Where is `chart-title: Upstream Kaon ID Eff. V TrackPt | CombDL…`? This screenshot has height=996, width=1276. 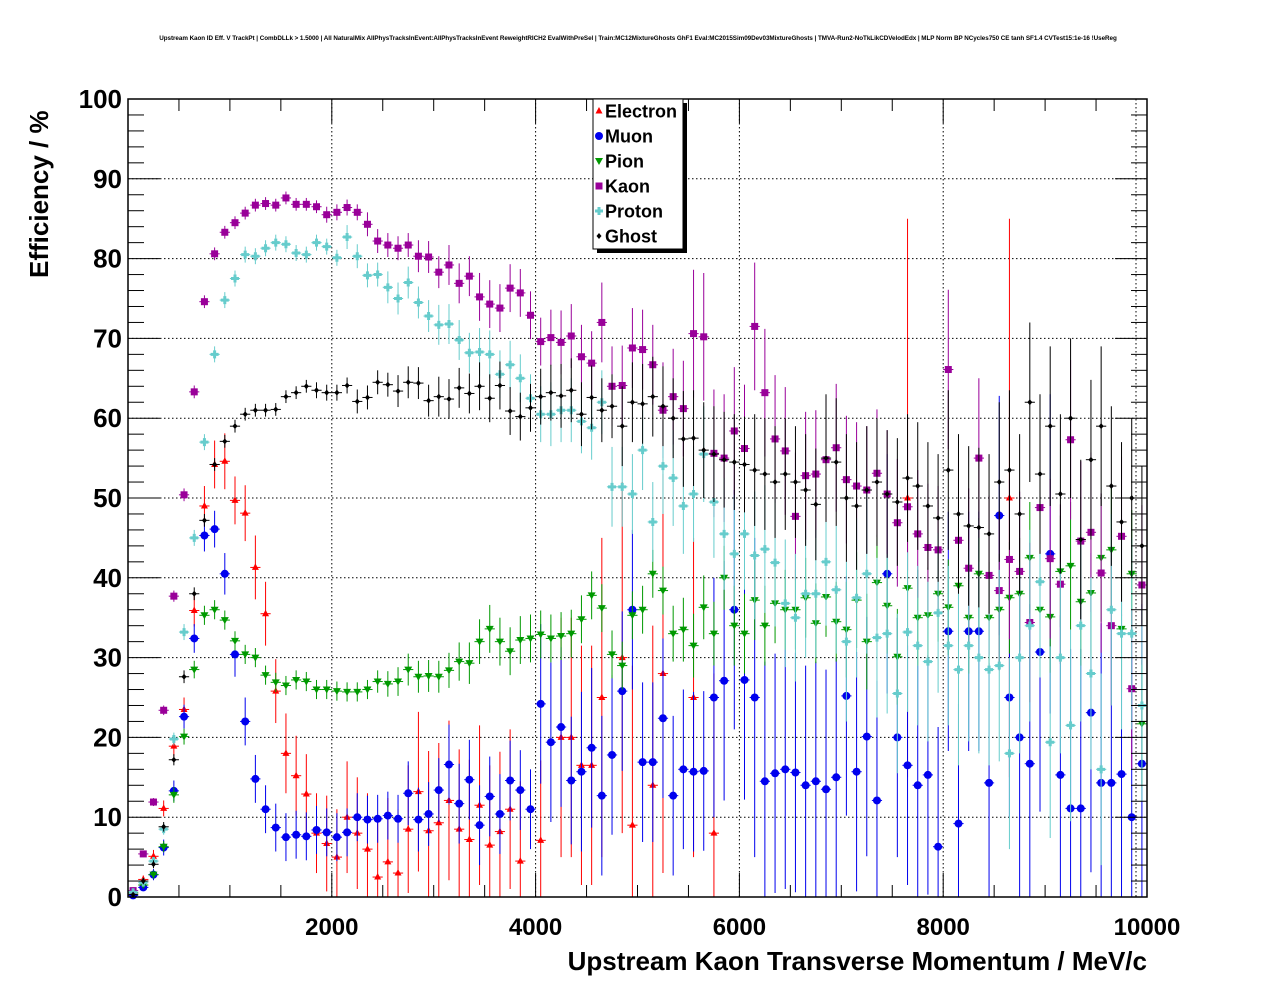 chart-title: Upstream Kaon ID Eff. V TrackPt | CombDL… is located at coordinates (638, 38).